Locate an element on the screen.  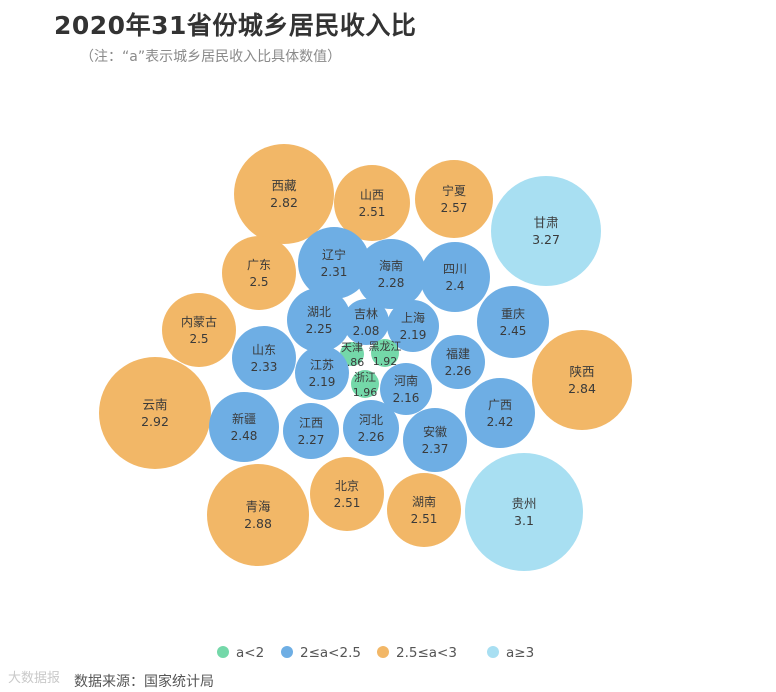
legend-item: 2≤a<2.5 is located at coordinates (321, 653).